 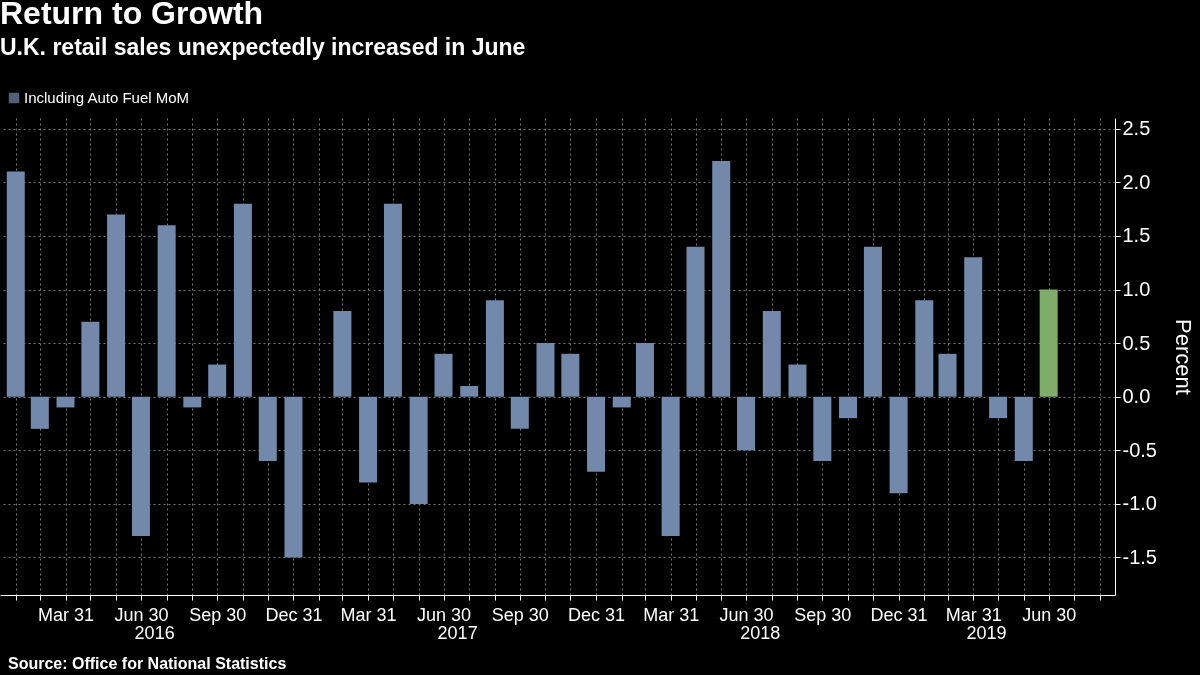 I want to click on y-tick-label: 2.5, so click(x=1136, y=128).